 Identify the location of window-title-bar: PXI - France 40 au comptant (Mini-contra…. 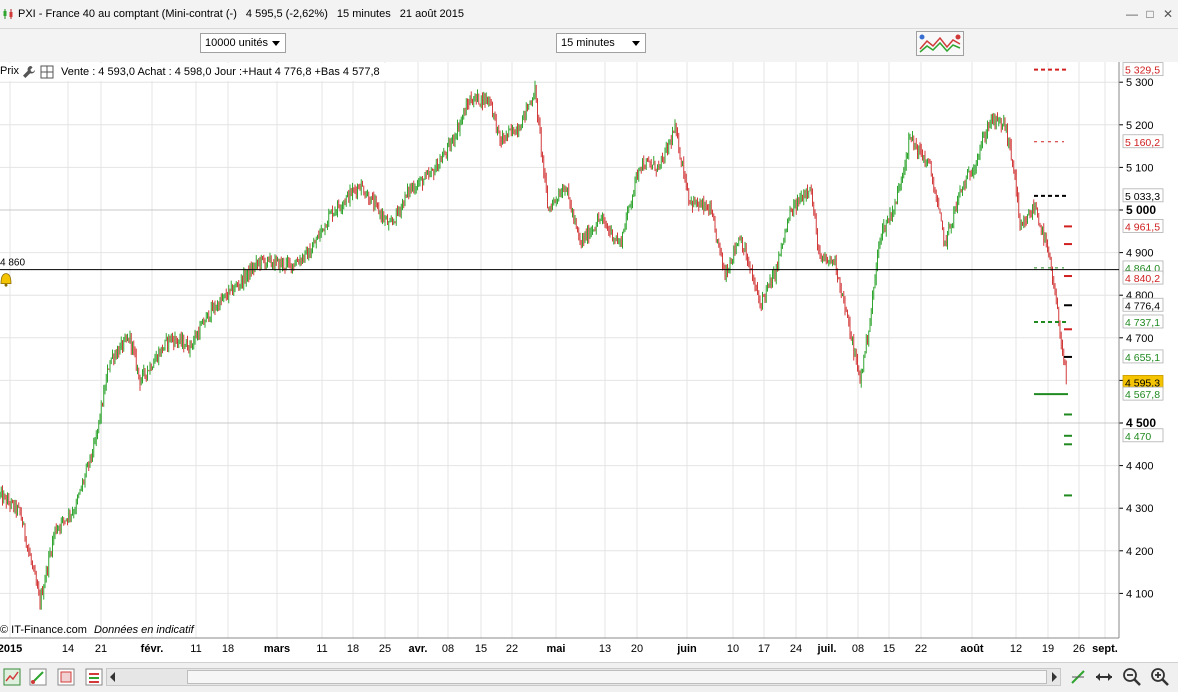
(589, 14).